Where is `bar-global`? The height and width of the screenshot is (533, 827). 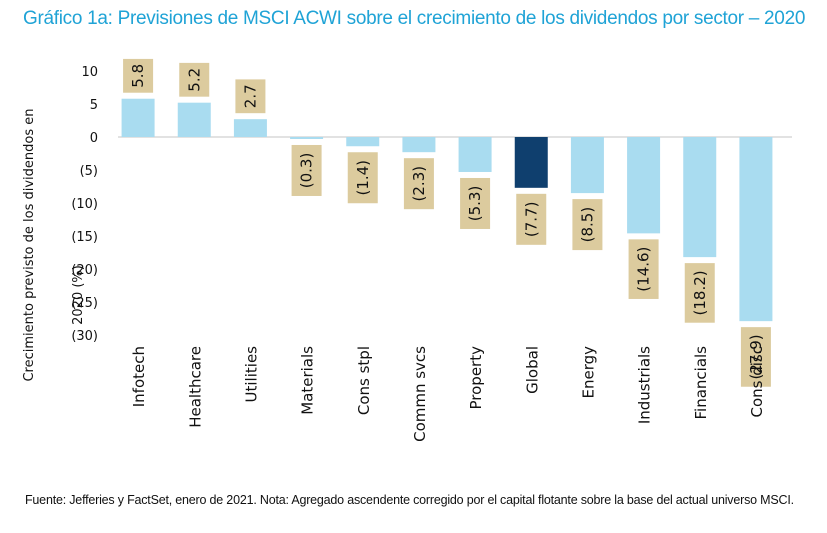 bar-global is located at coordinates (531, 162).